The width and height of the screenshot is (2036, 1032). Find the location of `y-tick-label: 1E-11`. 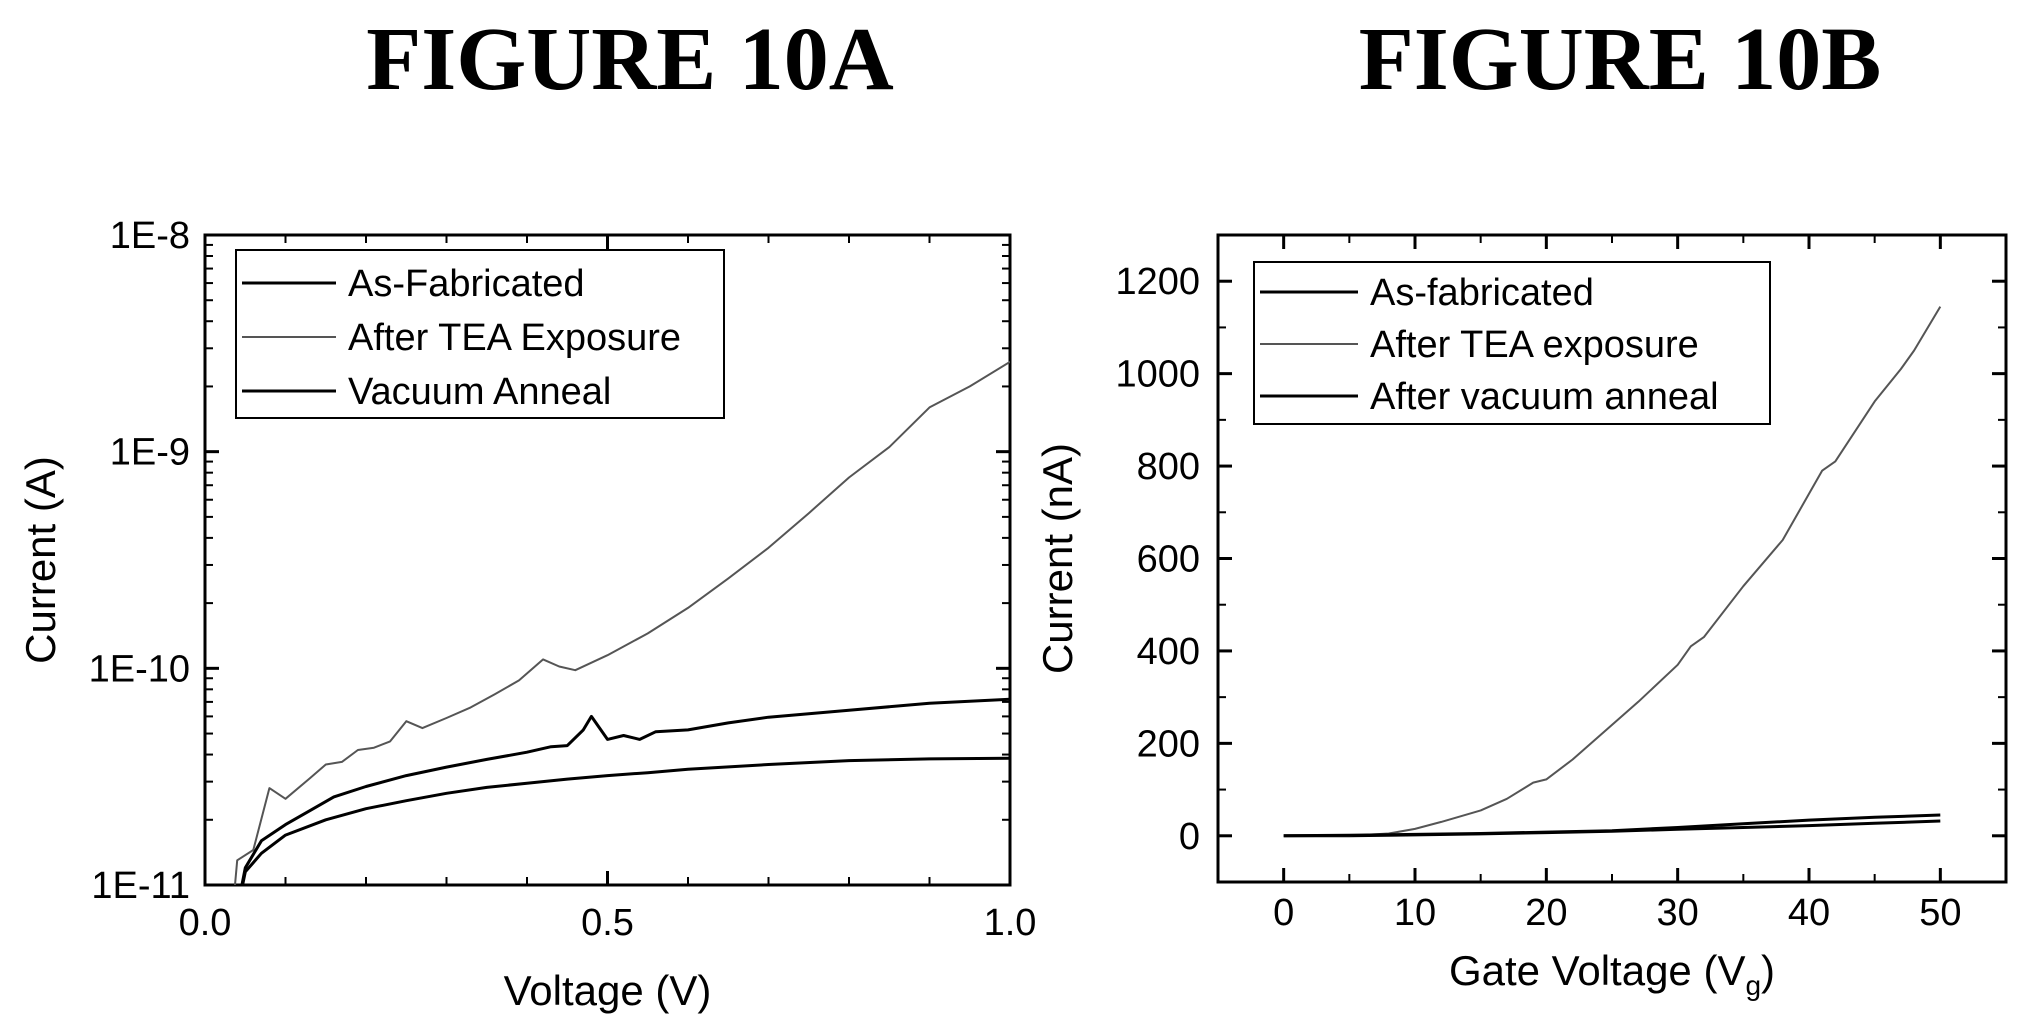

y-tick-label: 1E-11 is located at coordinates (140, 886).